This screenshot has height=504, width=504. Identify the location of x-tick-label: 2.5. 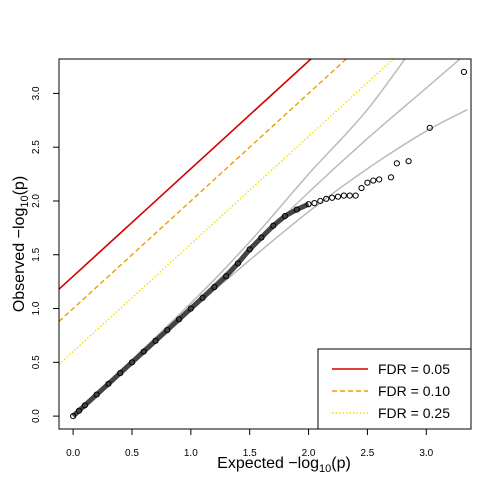
(367, 453).